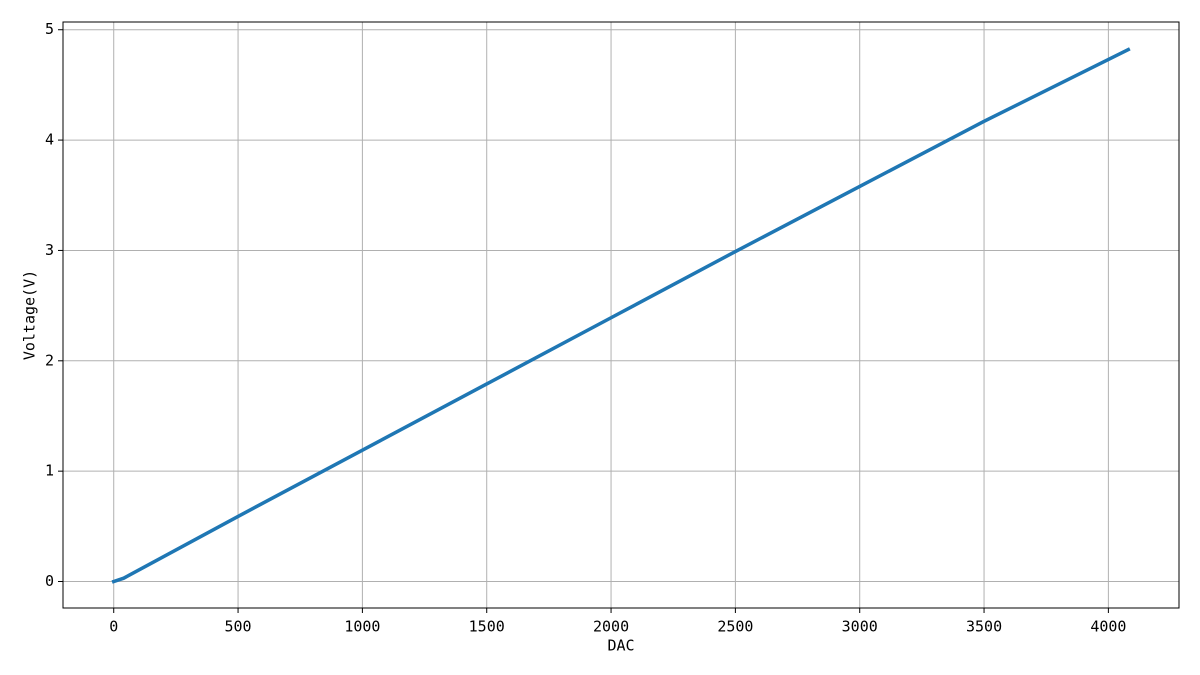 This screenshot has width=1200, height=675. What do you see at coordinates (30, 315) in the screenshot?
I see `y-axis-label: Voltage(V)` at bounding box center [30, 315].